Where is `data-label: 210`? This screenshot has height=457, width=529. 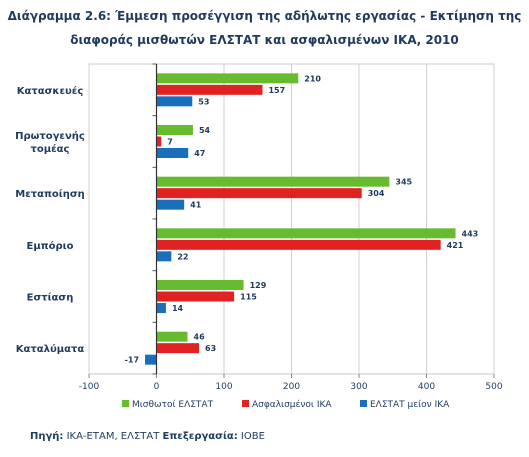 data-label: 210 is located at coordinates (312, 78).